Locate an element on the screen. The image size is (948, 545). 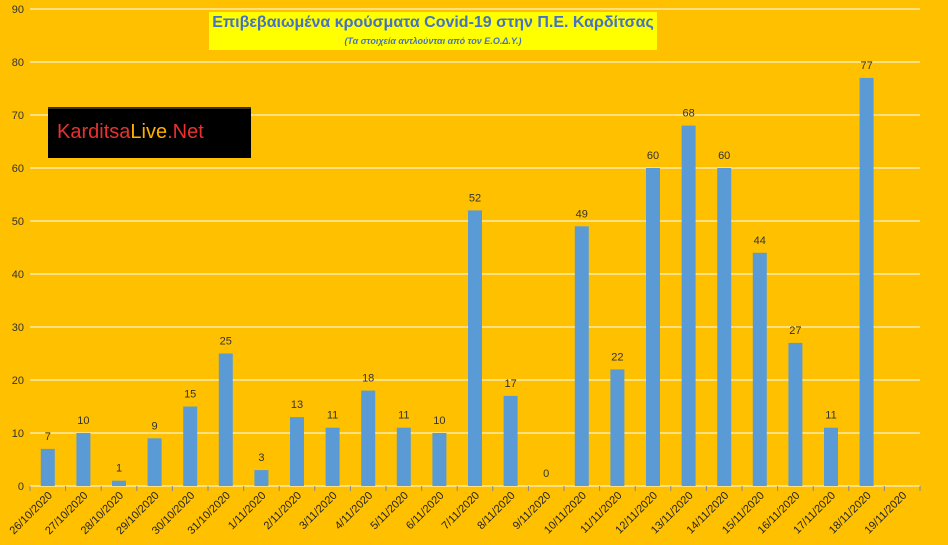
x-tick-label: 2/11/2020 is located at coordinates (283, 511).